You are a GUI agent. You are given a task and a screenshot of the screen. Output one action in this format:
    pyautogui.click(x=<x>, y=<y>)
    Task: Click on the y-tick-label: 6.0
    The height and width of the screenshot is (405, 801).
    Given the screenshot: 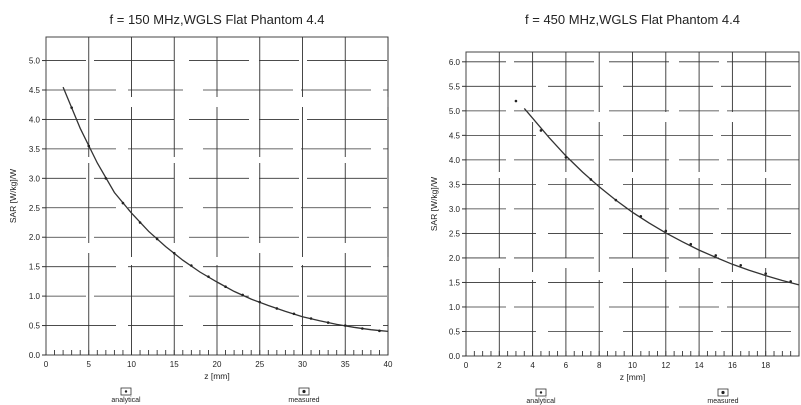 What is the action you would take?
    pyautogui.click(x=455, y=62)
    